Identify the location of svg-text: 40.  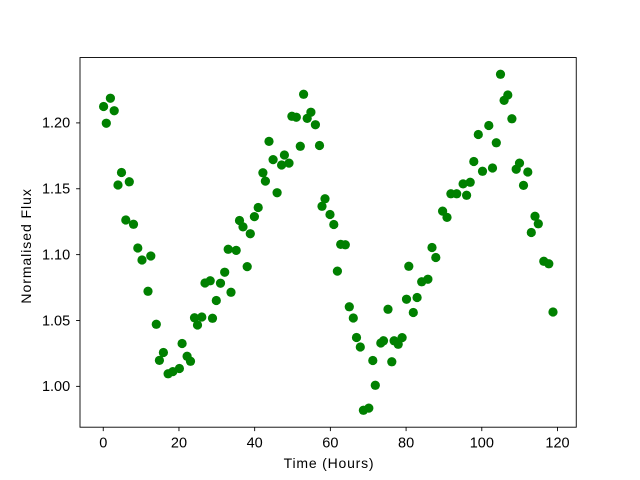
(255, 444).